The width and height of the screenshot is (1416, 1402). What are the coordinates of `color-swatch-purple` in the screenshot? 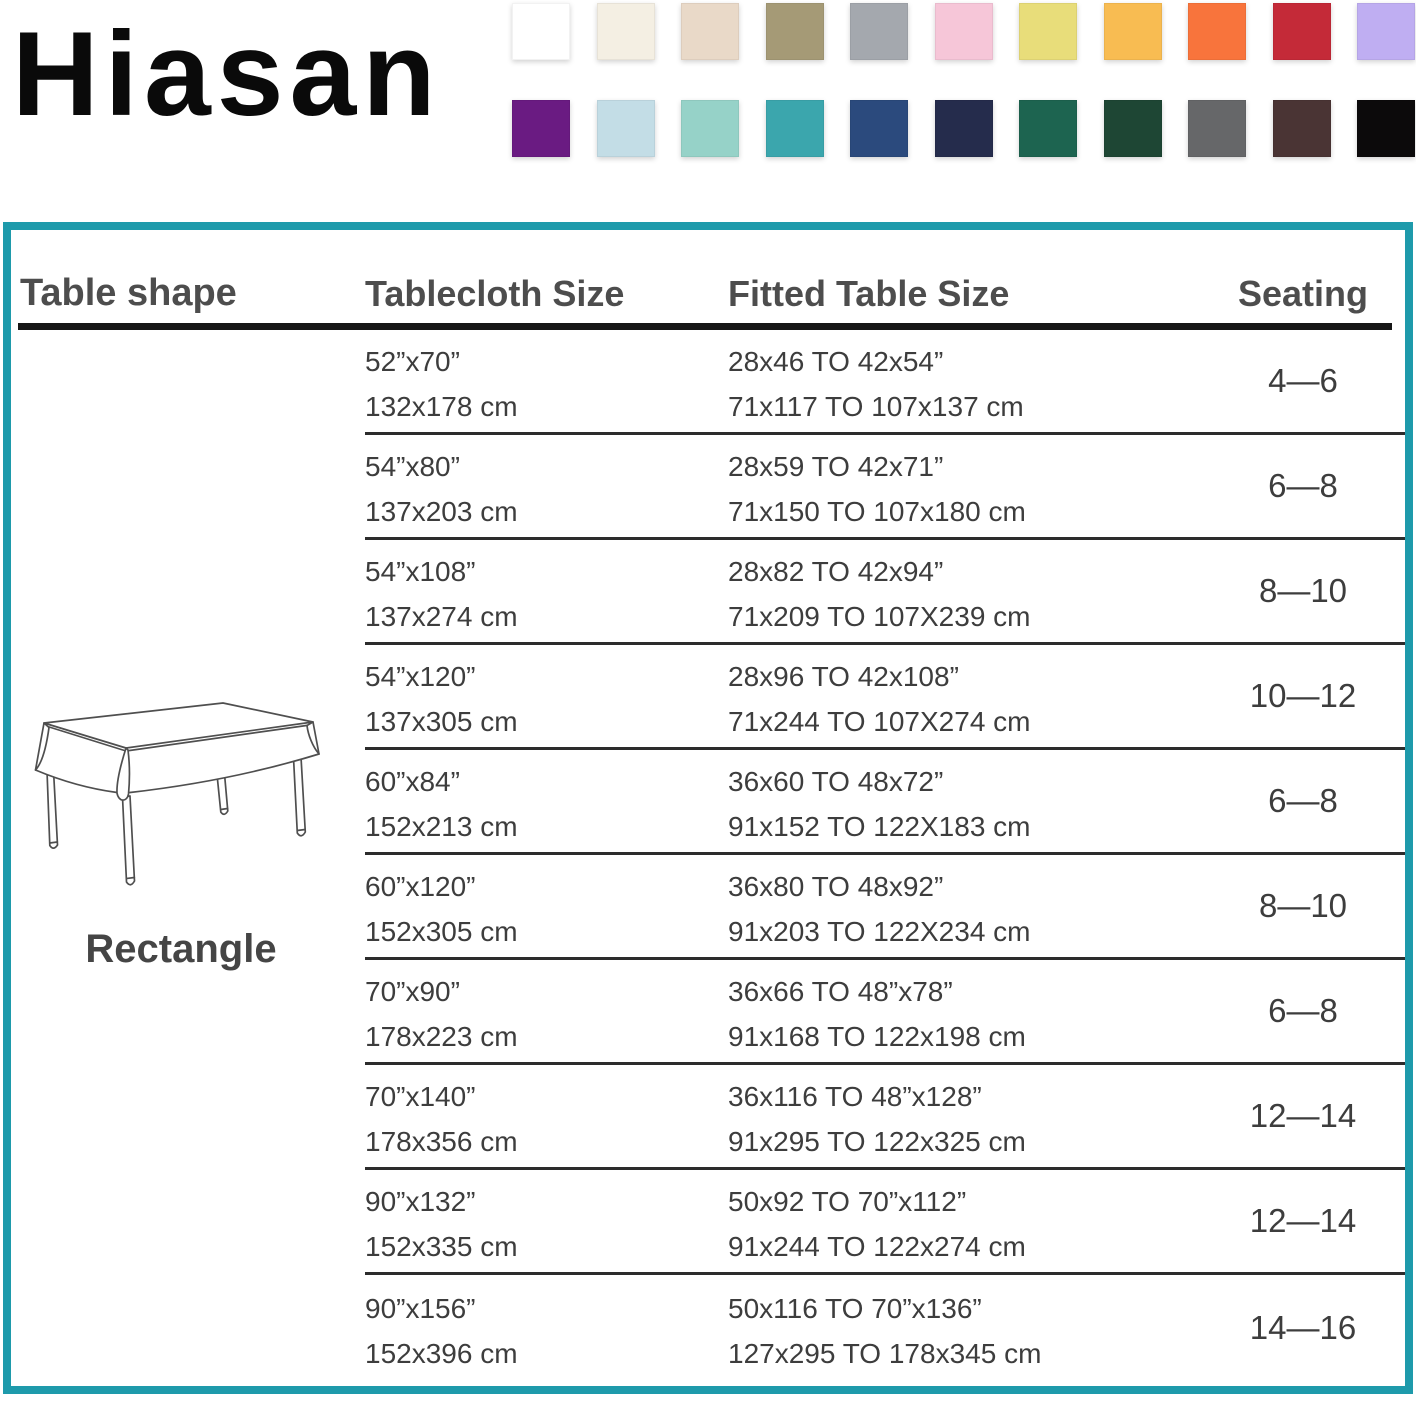 It's located at (541, 128).